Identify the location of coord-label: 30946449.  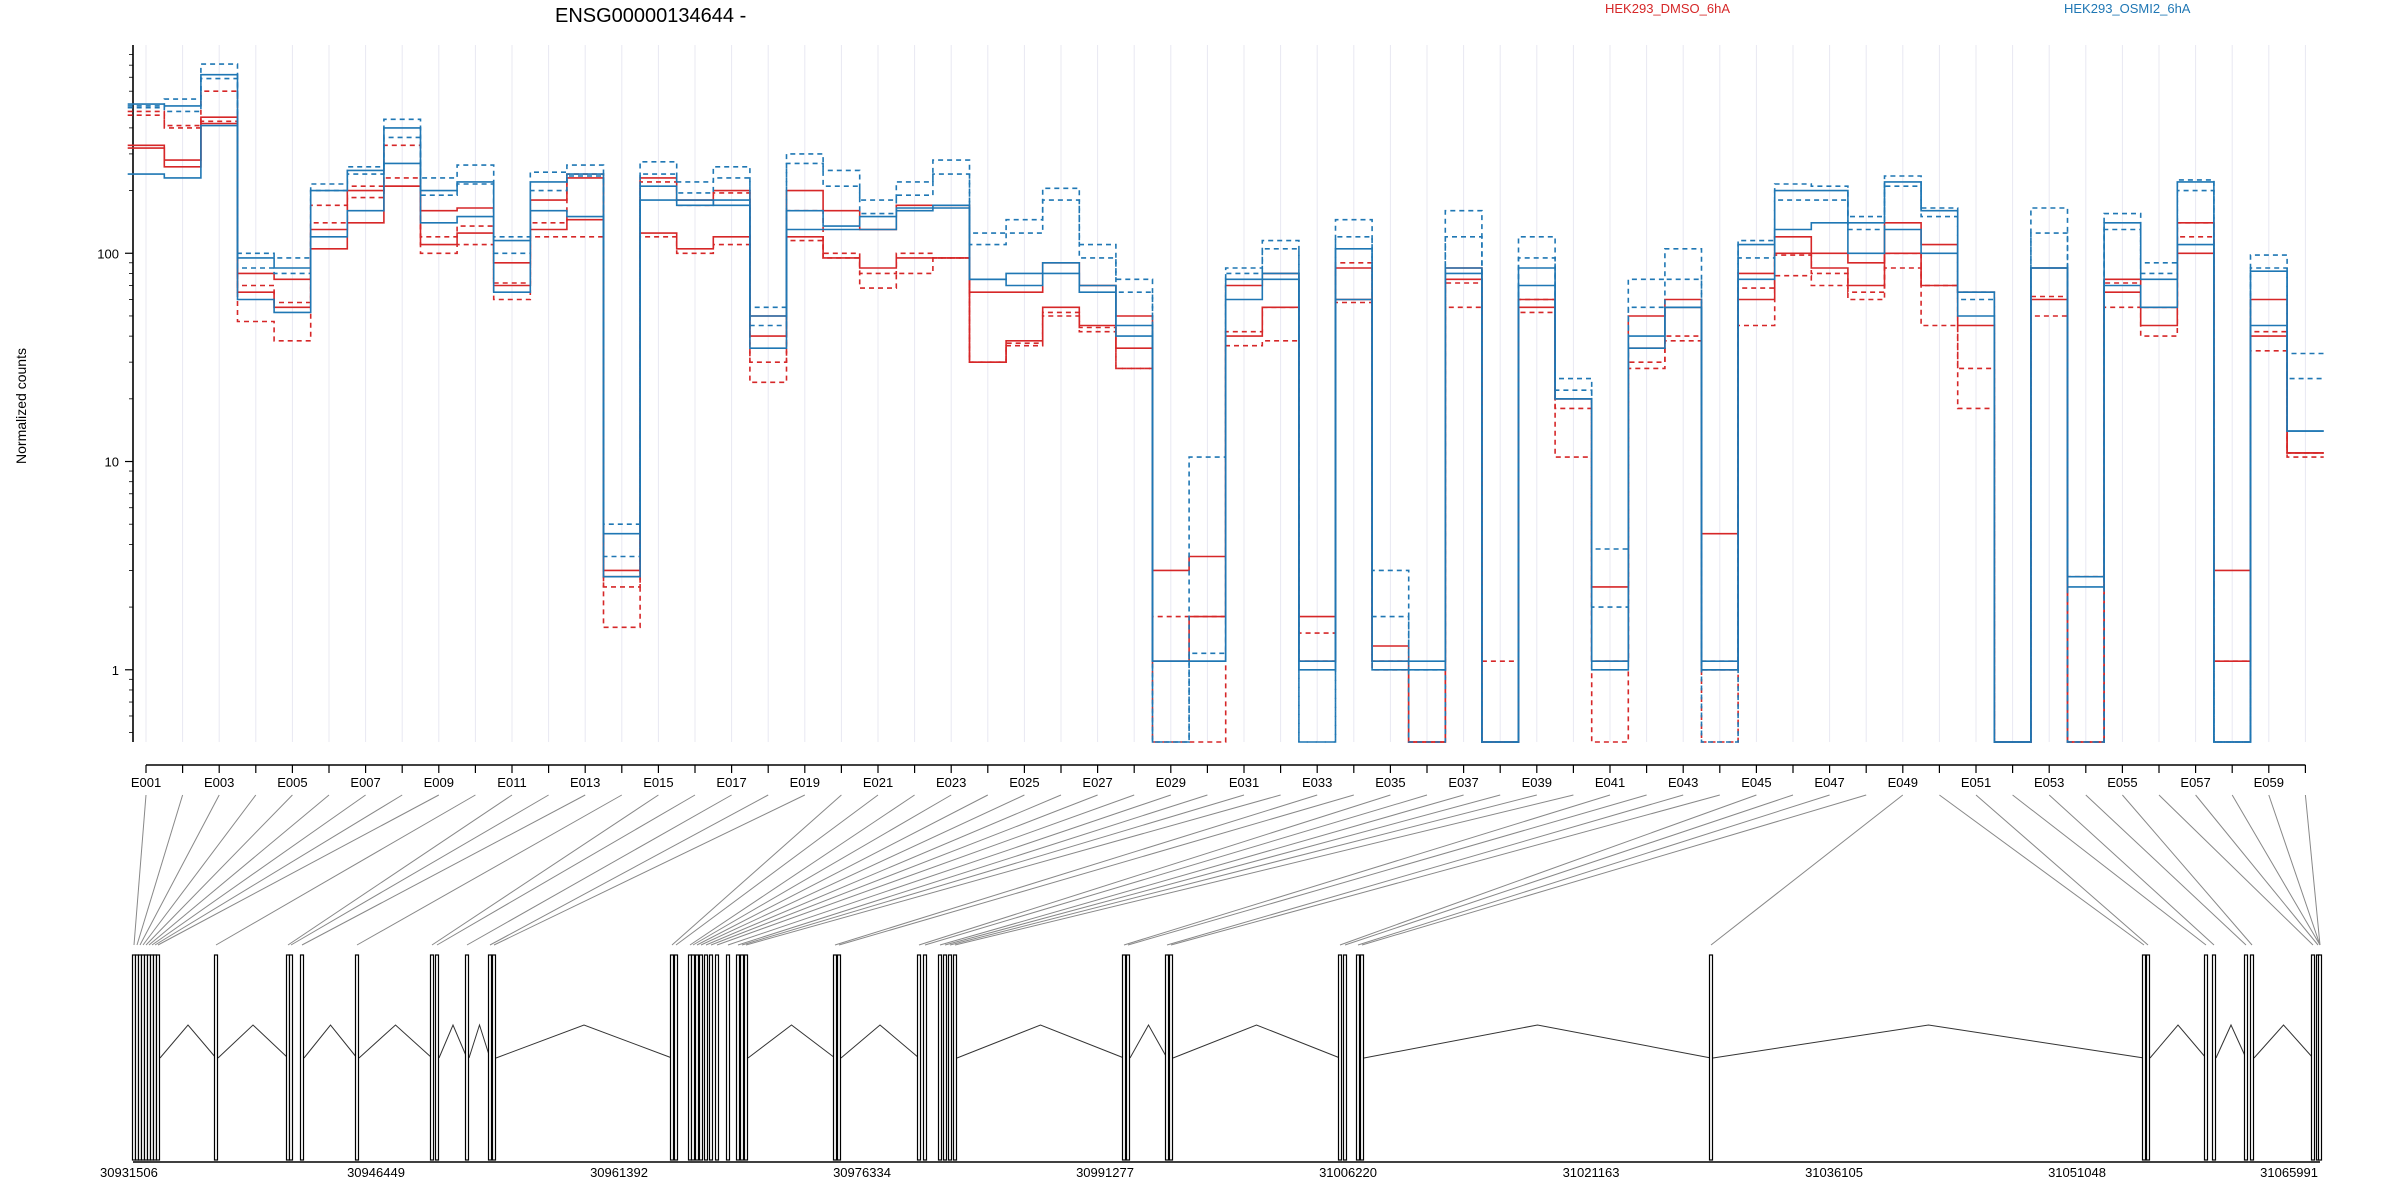
(376, 1172).